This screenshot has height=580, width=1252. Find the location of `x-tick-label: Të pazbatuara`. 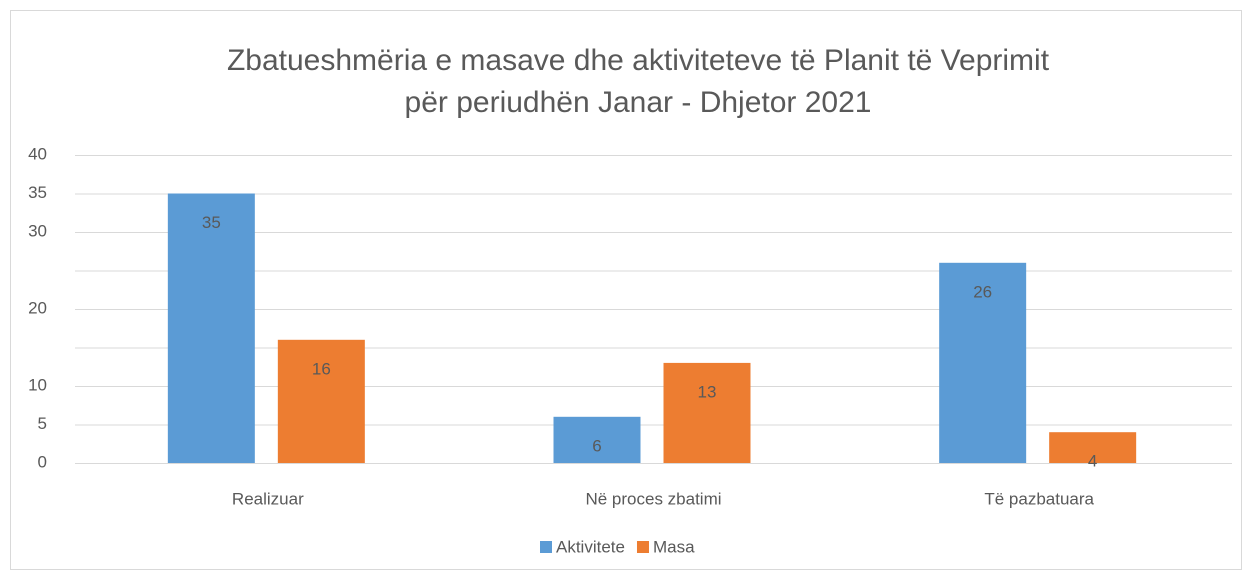

x-tick-label: Të pazbatuara is located at coordinates (1039, 498).